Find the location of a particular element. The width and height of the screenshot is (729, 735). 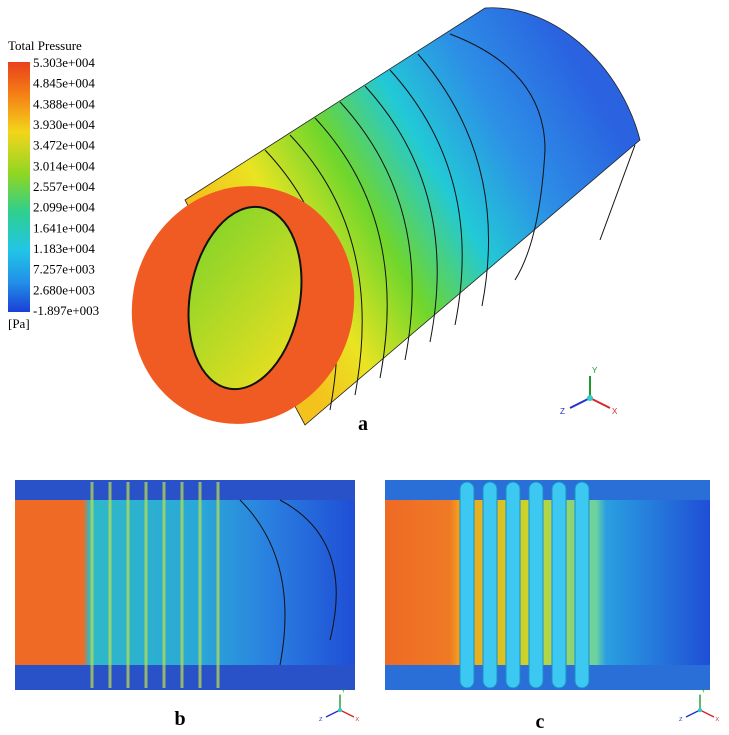

inlet-hole is located at coordinates (245, 298).